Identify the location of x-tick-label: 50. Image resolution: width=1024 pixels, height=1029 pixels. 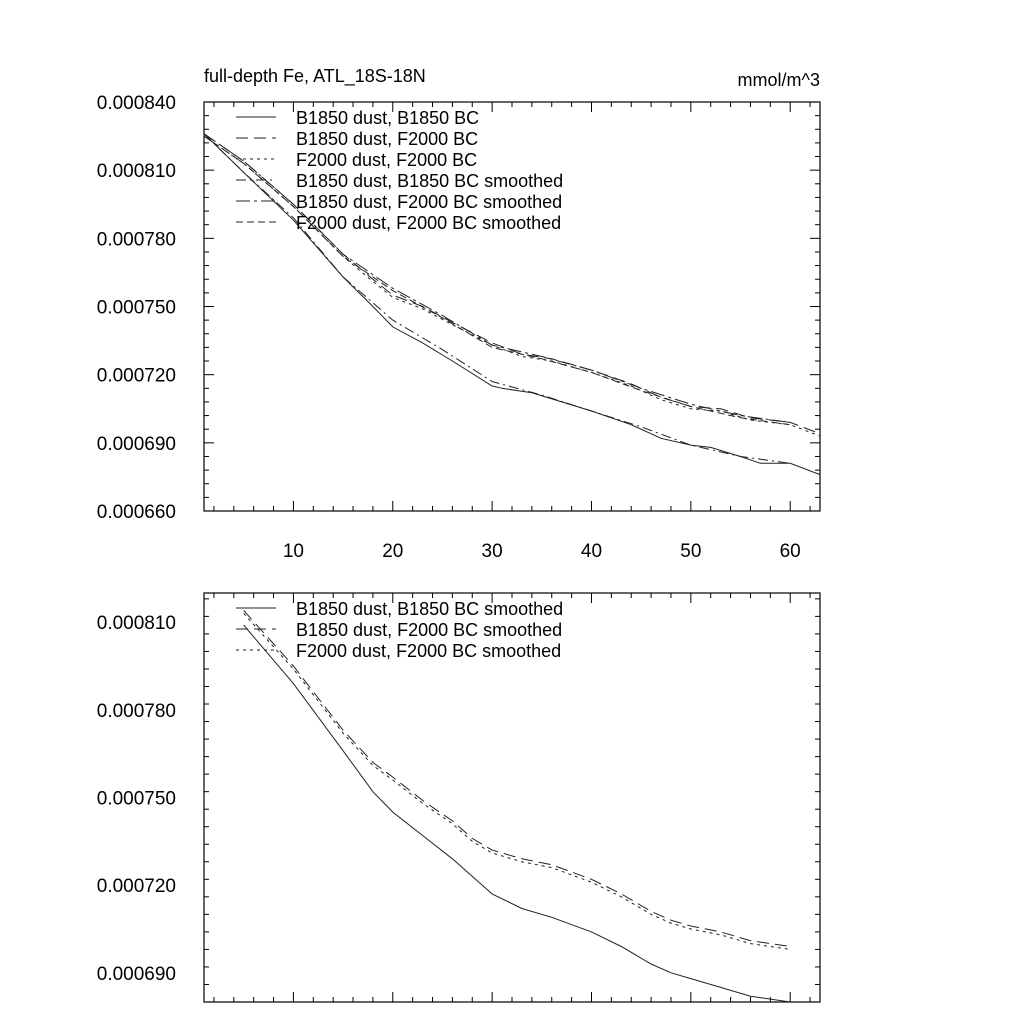
(690, 551).